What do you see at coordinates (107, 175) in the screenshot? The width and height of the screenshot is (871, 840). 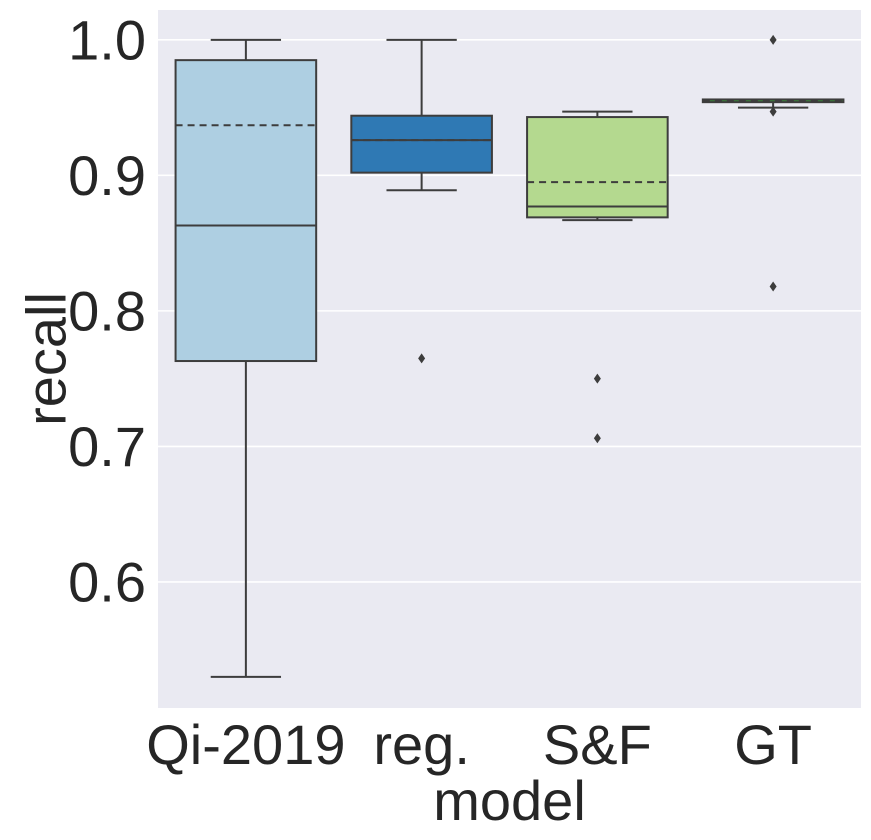 I see `y-tick-label: 0.9` at bounding box center [107, 175].